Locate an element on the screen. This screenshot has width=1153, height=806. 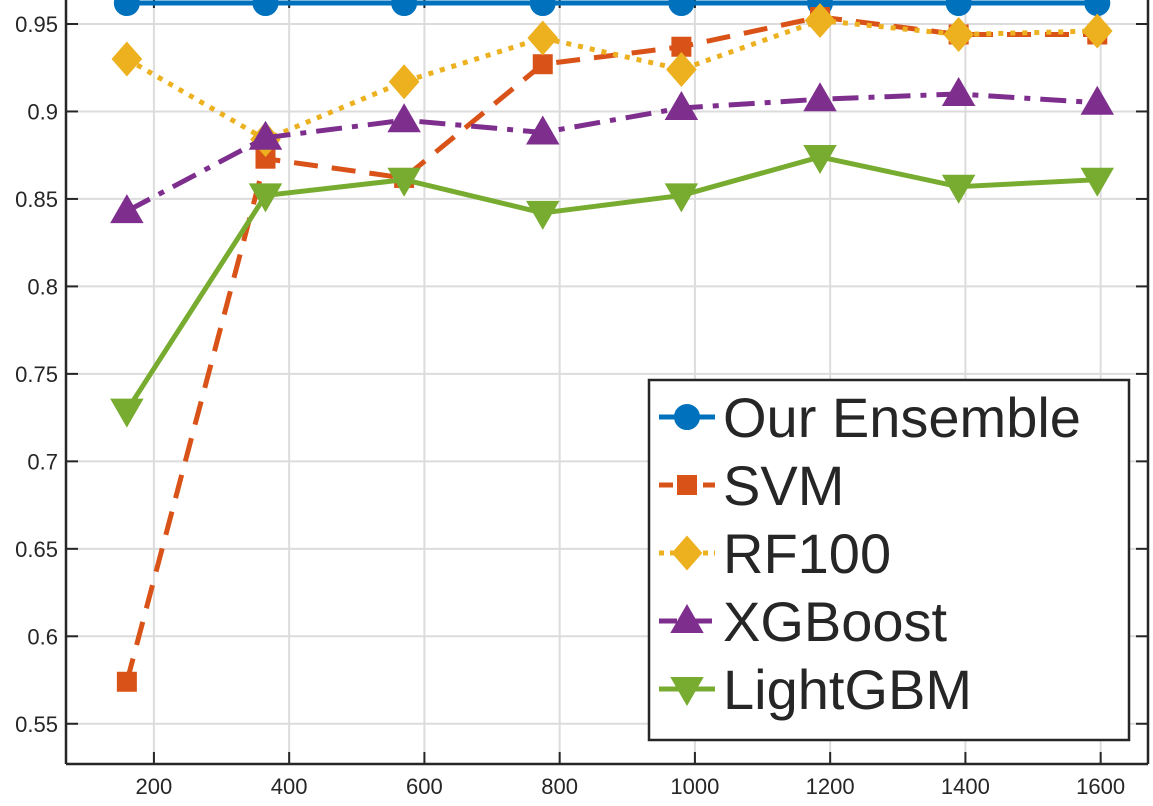
y-tick-label: 0.7 is located at coordinates (42, 461).